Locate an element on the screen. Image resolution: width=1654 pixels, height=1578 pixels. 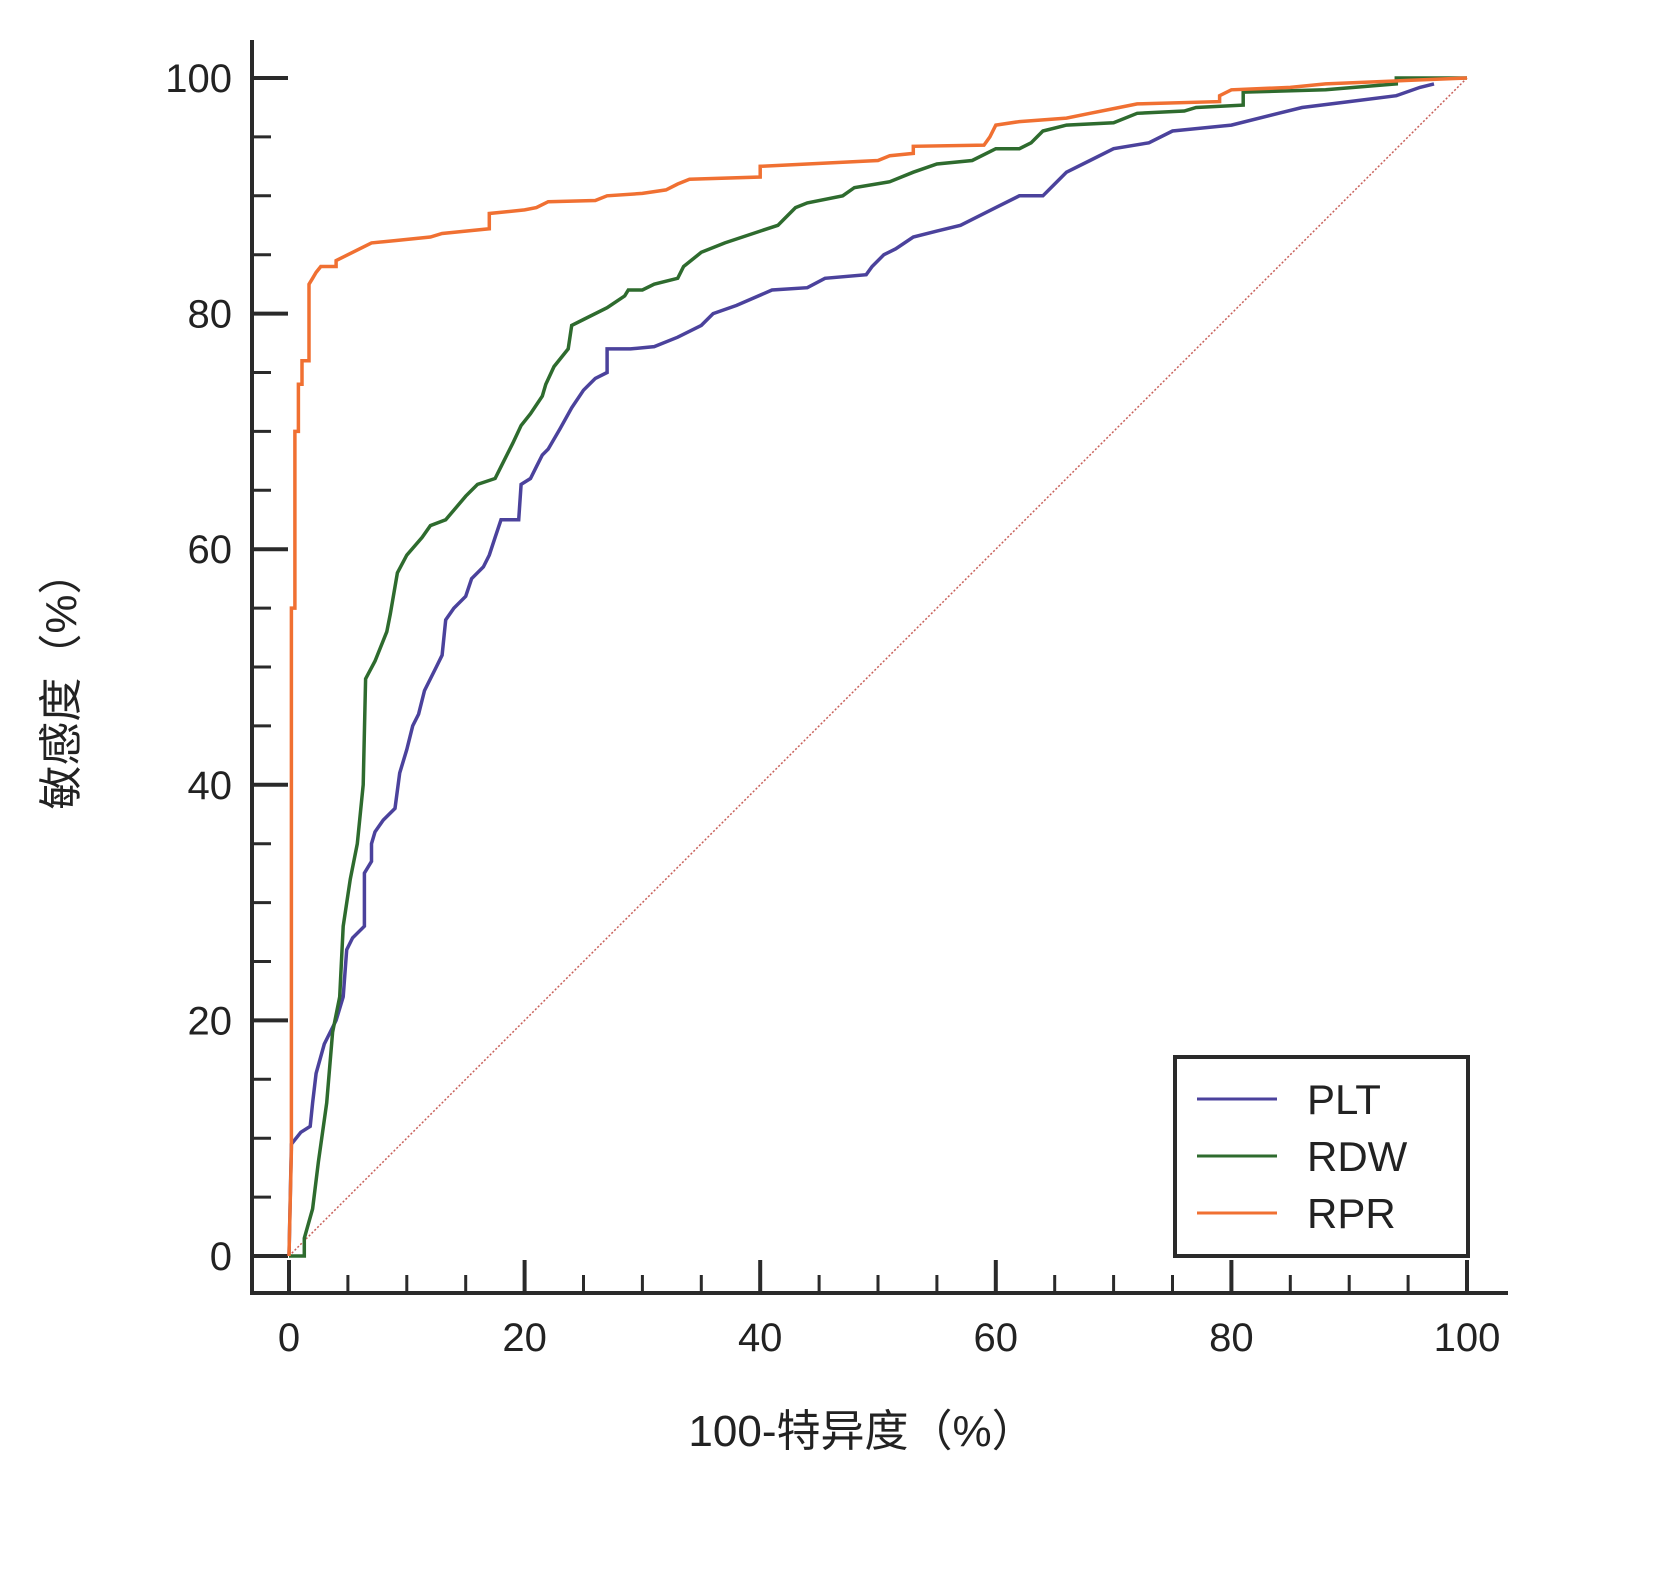
x-tick-label: 20 is located at coordinates (524, 1338).